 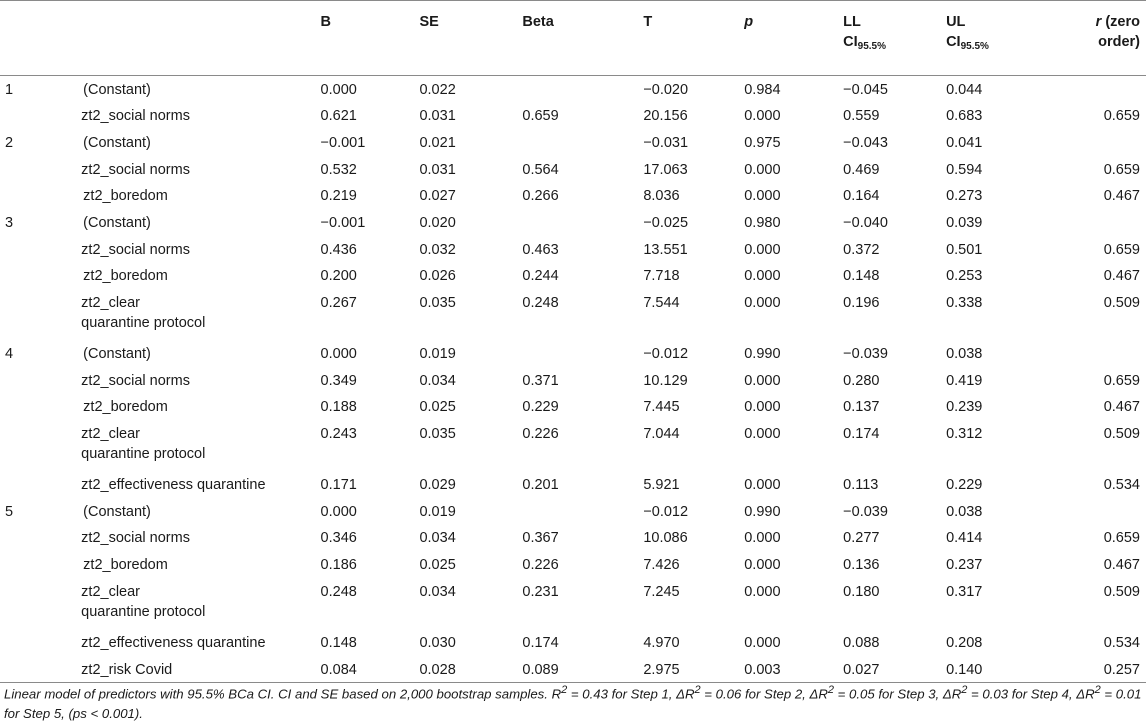 I want to click on ll-cell: 0.174, so click(x=861, y=434).